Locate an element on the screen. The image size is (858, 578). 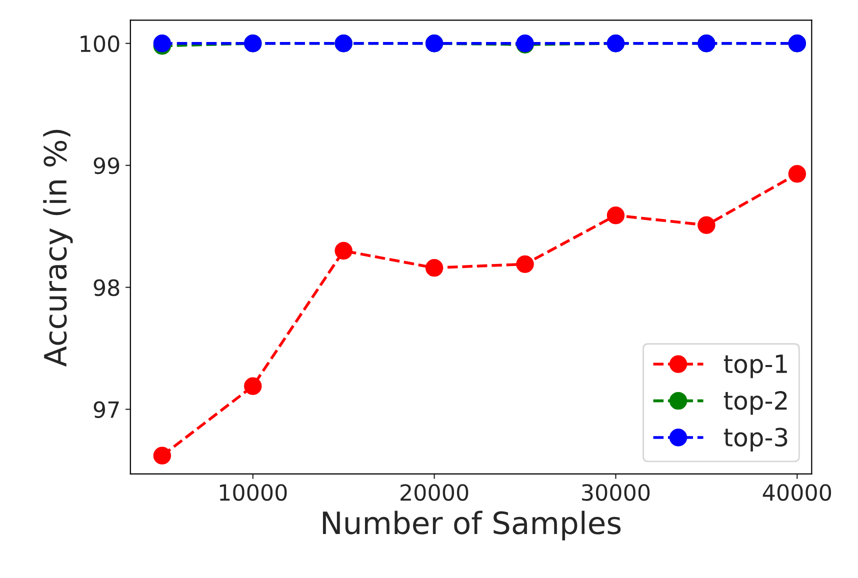
x-tick-label: 40000 is located at coordinates (797, 492).